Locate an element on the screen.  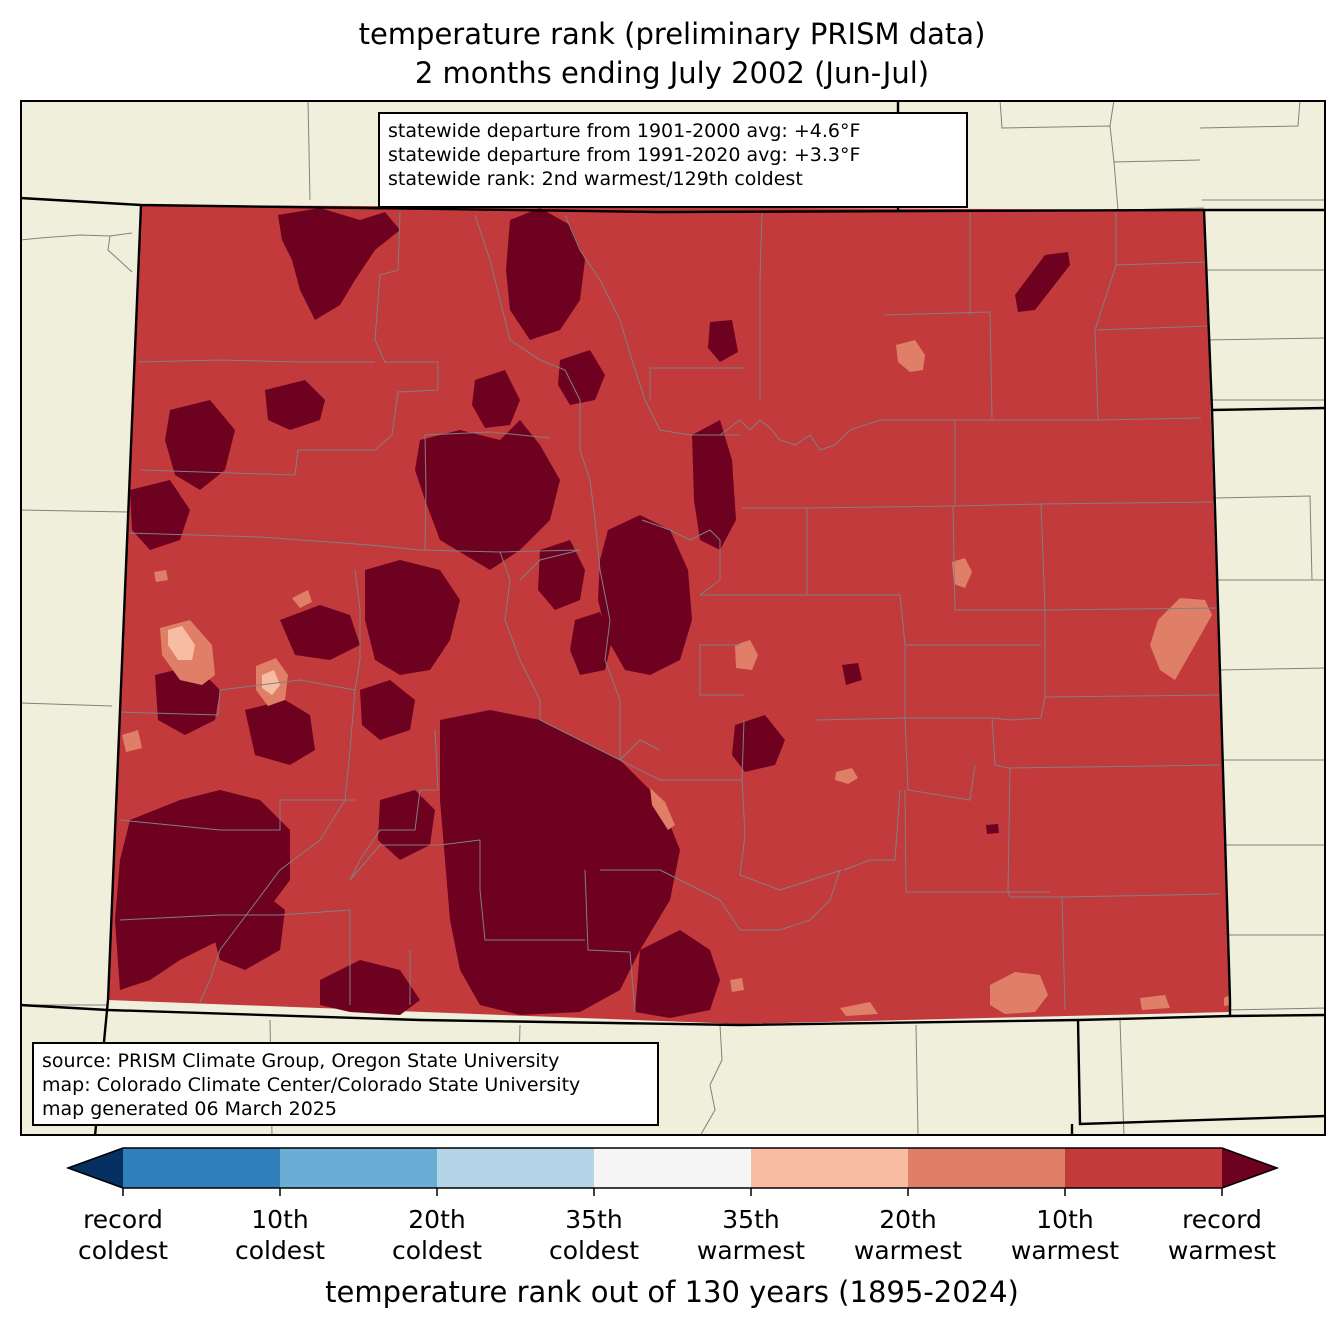
colorbar-bin-record-warmest is located at coordinates (1249, 1168).